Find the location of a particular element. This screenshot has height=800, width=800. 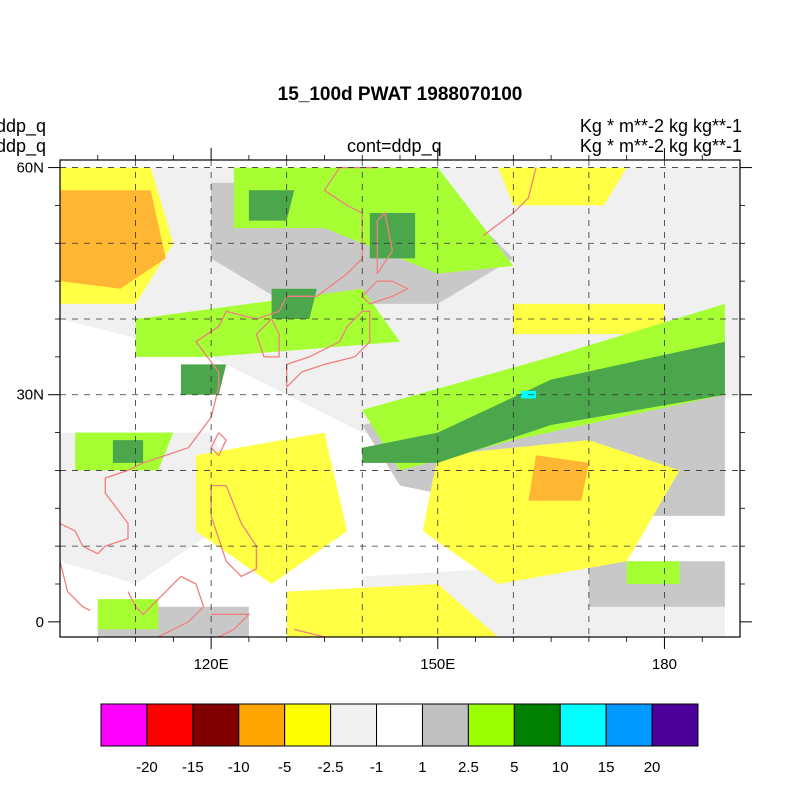

lon-tick-label: 180 is located at coordinates (664, 664).